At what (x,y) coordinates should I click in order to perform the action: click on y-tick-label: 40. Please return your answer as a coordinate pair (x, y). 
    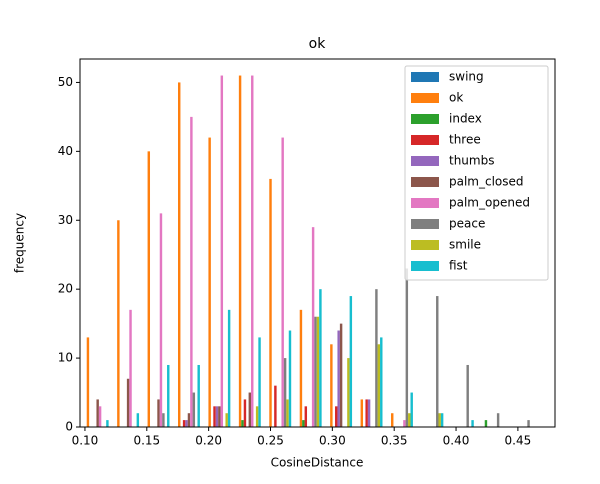
    Looking at the image, I should click on (65, 151).